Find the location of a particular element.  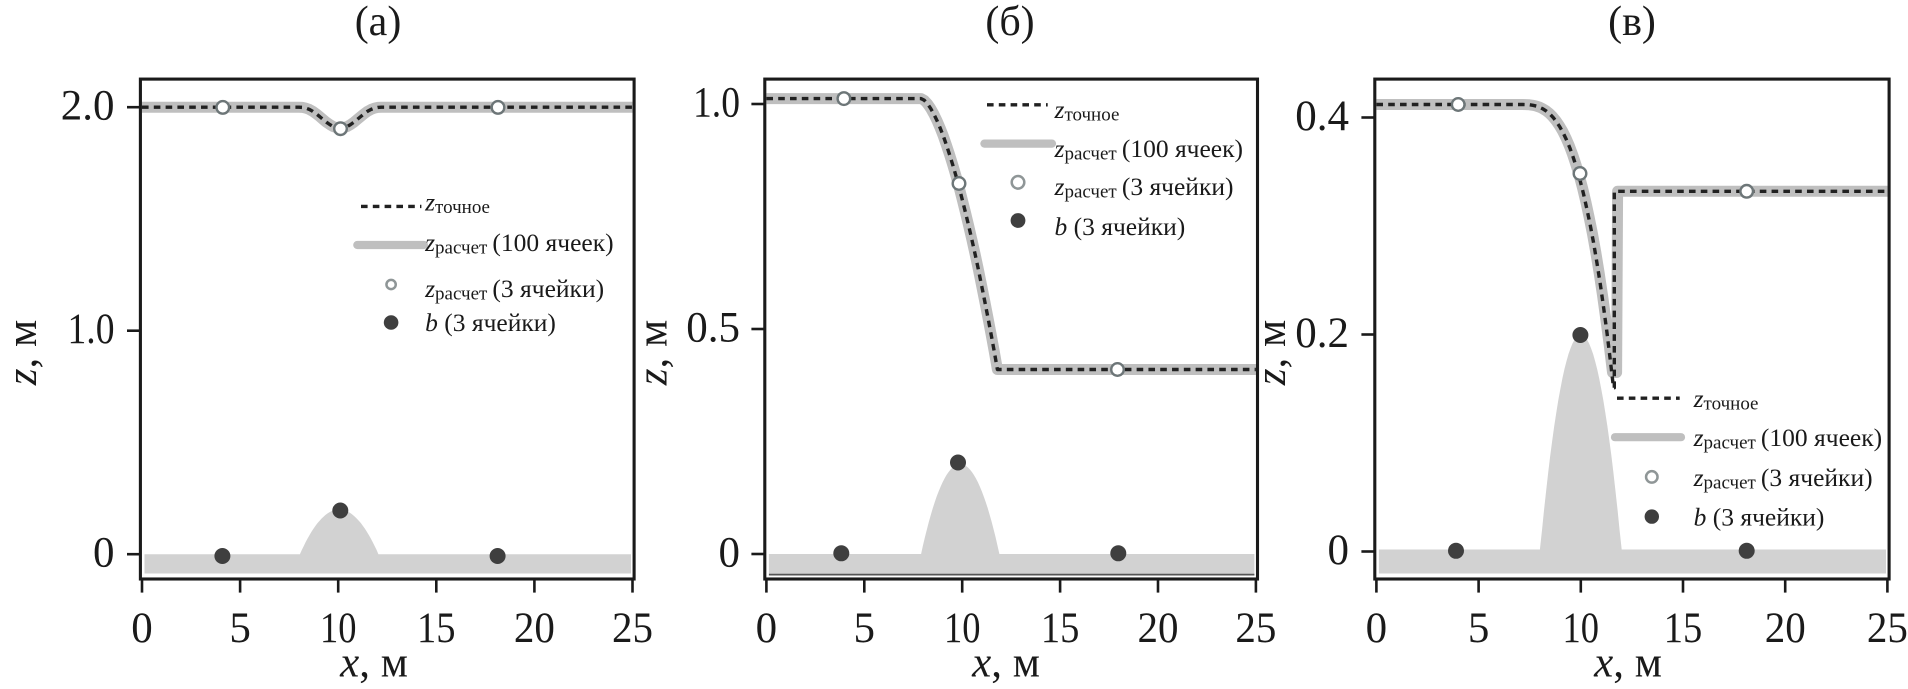

svg-text: 0.2 is located at coordinates (1322, 333).